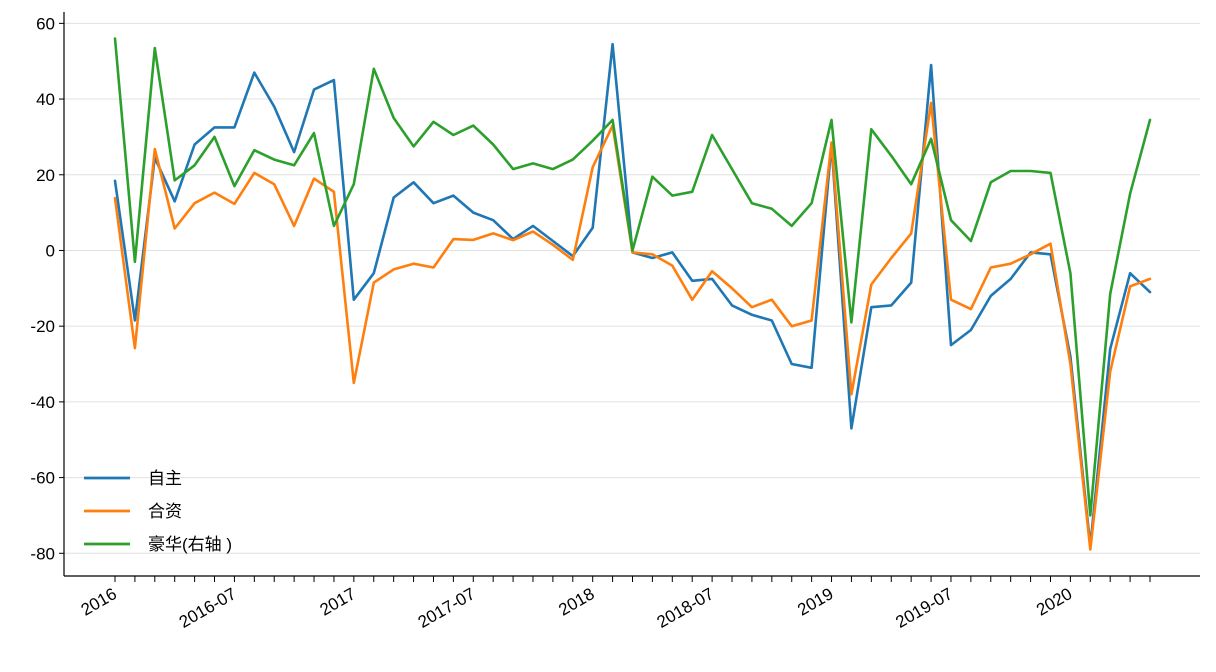 This screenshot has width=1216, height=672. I want to click on y-tick-label: 60, so click(45, 23).